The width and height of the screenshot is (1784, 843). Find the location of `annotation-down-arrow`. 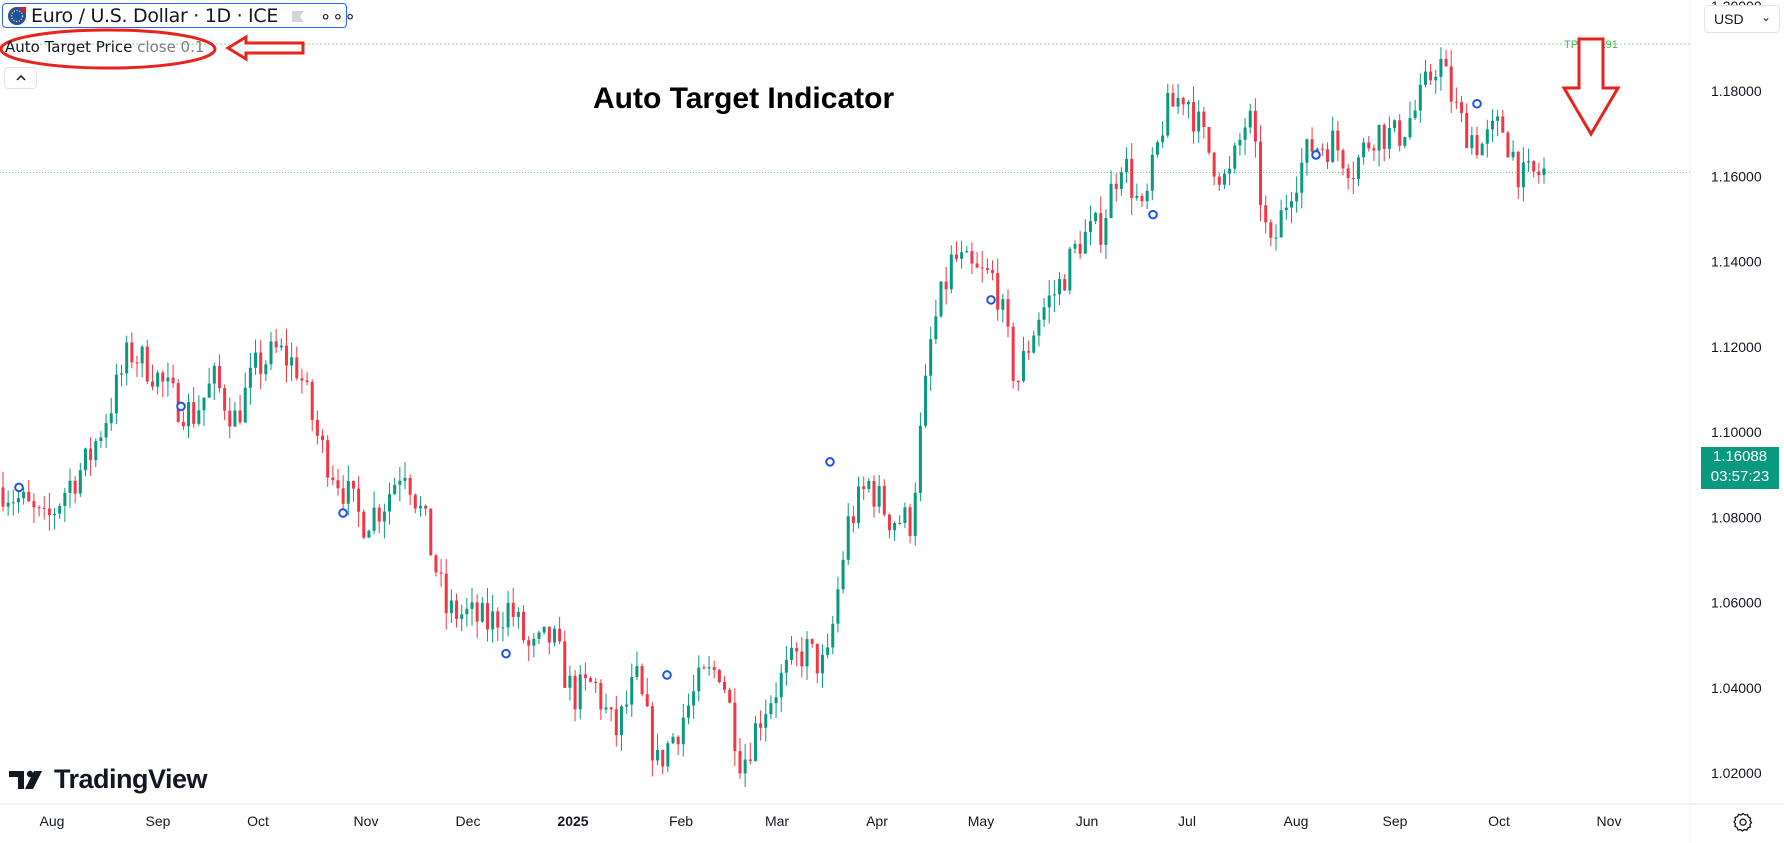

annotation-down-arrow is located at coordinates (1591, 87).